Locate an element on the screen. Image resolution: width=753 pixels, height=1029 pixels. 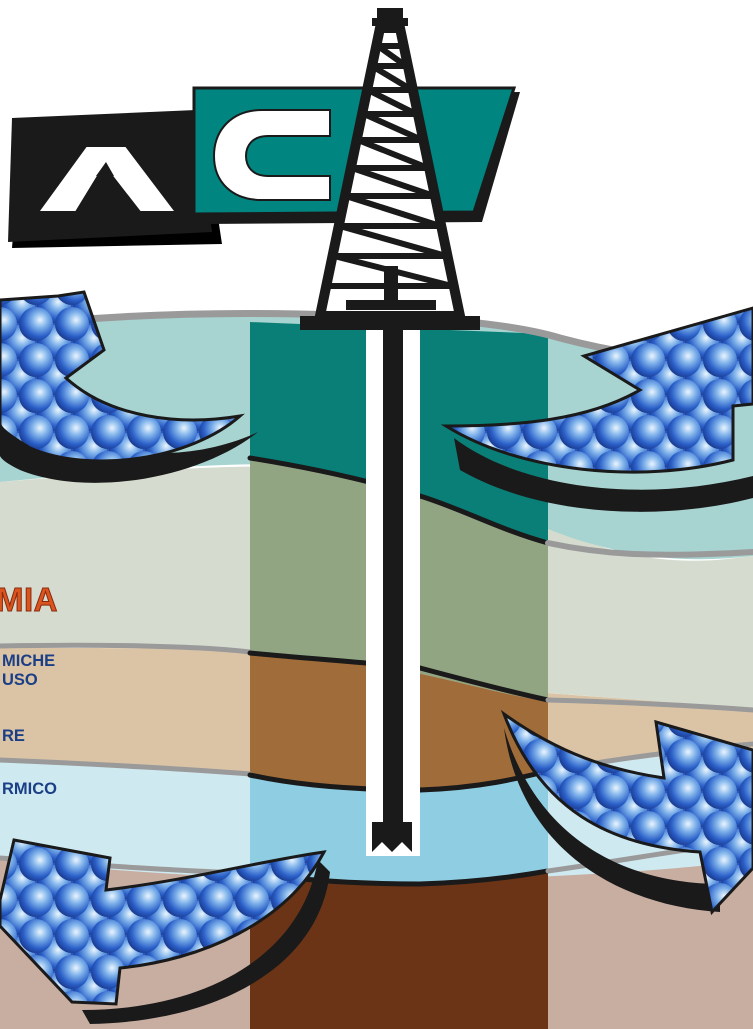
drill-bit is located at coordinates (392, 837).